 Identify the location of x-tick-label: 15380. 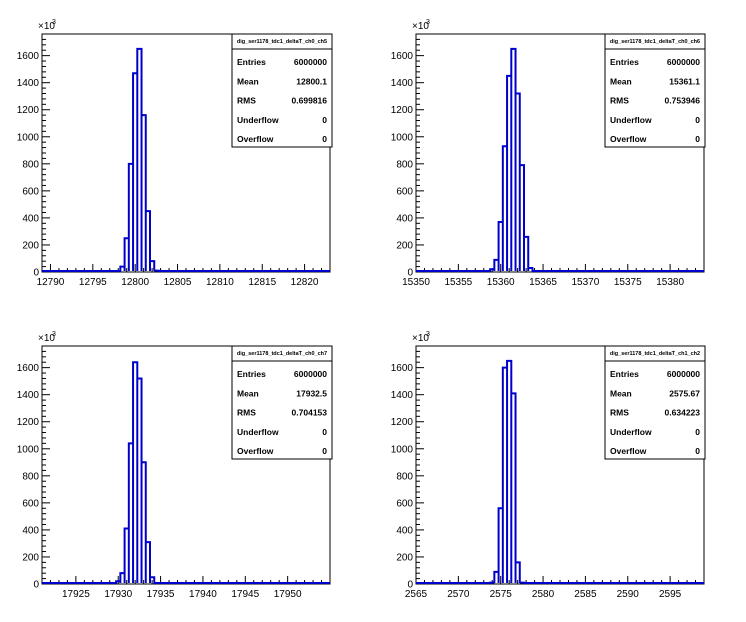
(670, 282).